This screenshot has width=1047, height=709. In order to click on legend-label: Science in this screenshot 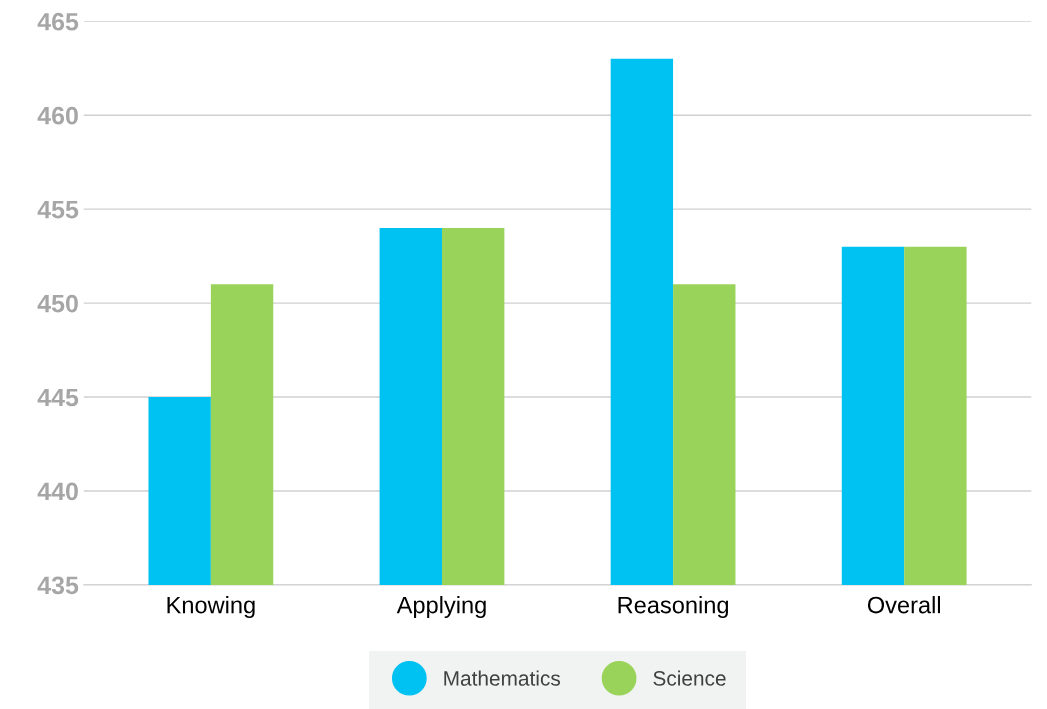, I will do `click(689, 678)`.